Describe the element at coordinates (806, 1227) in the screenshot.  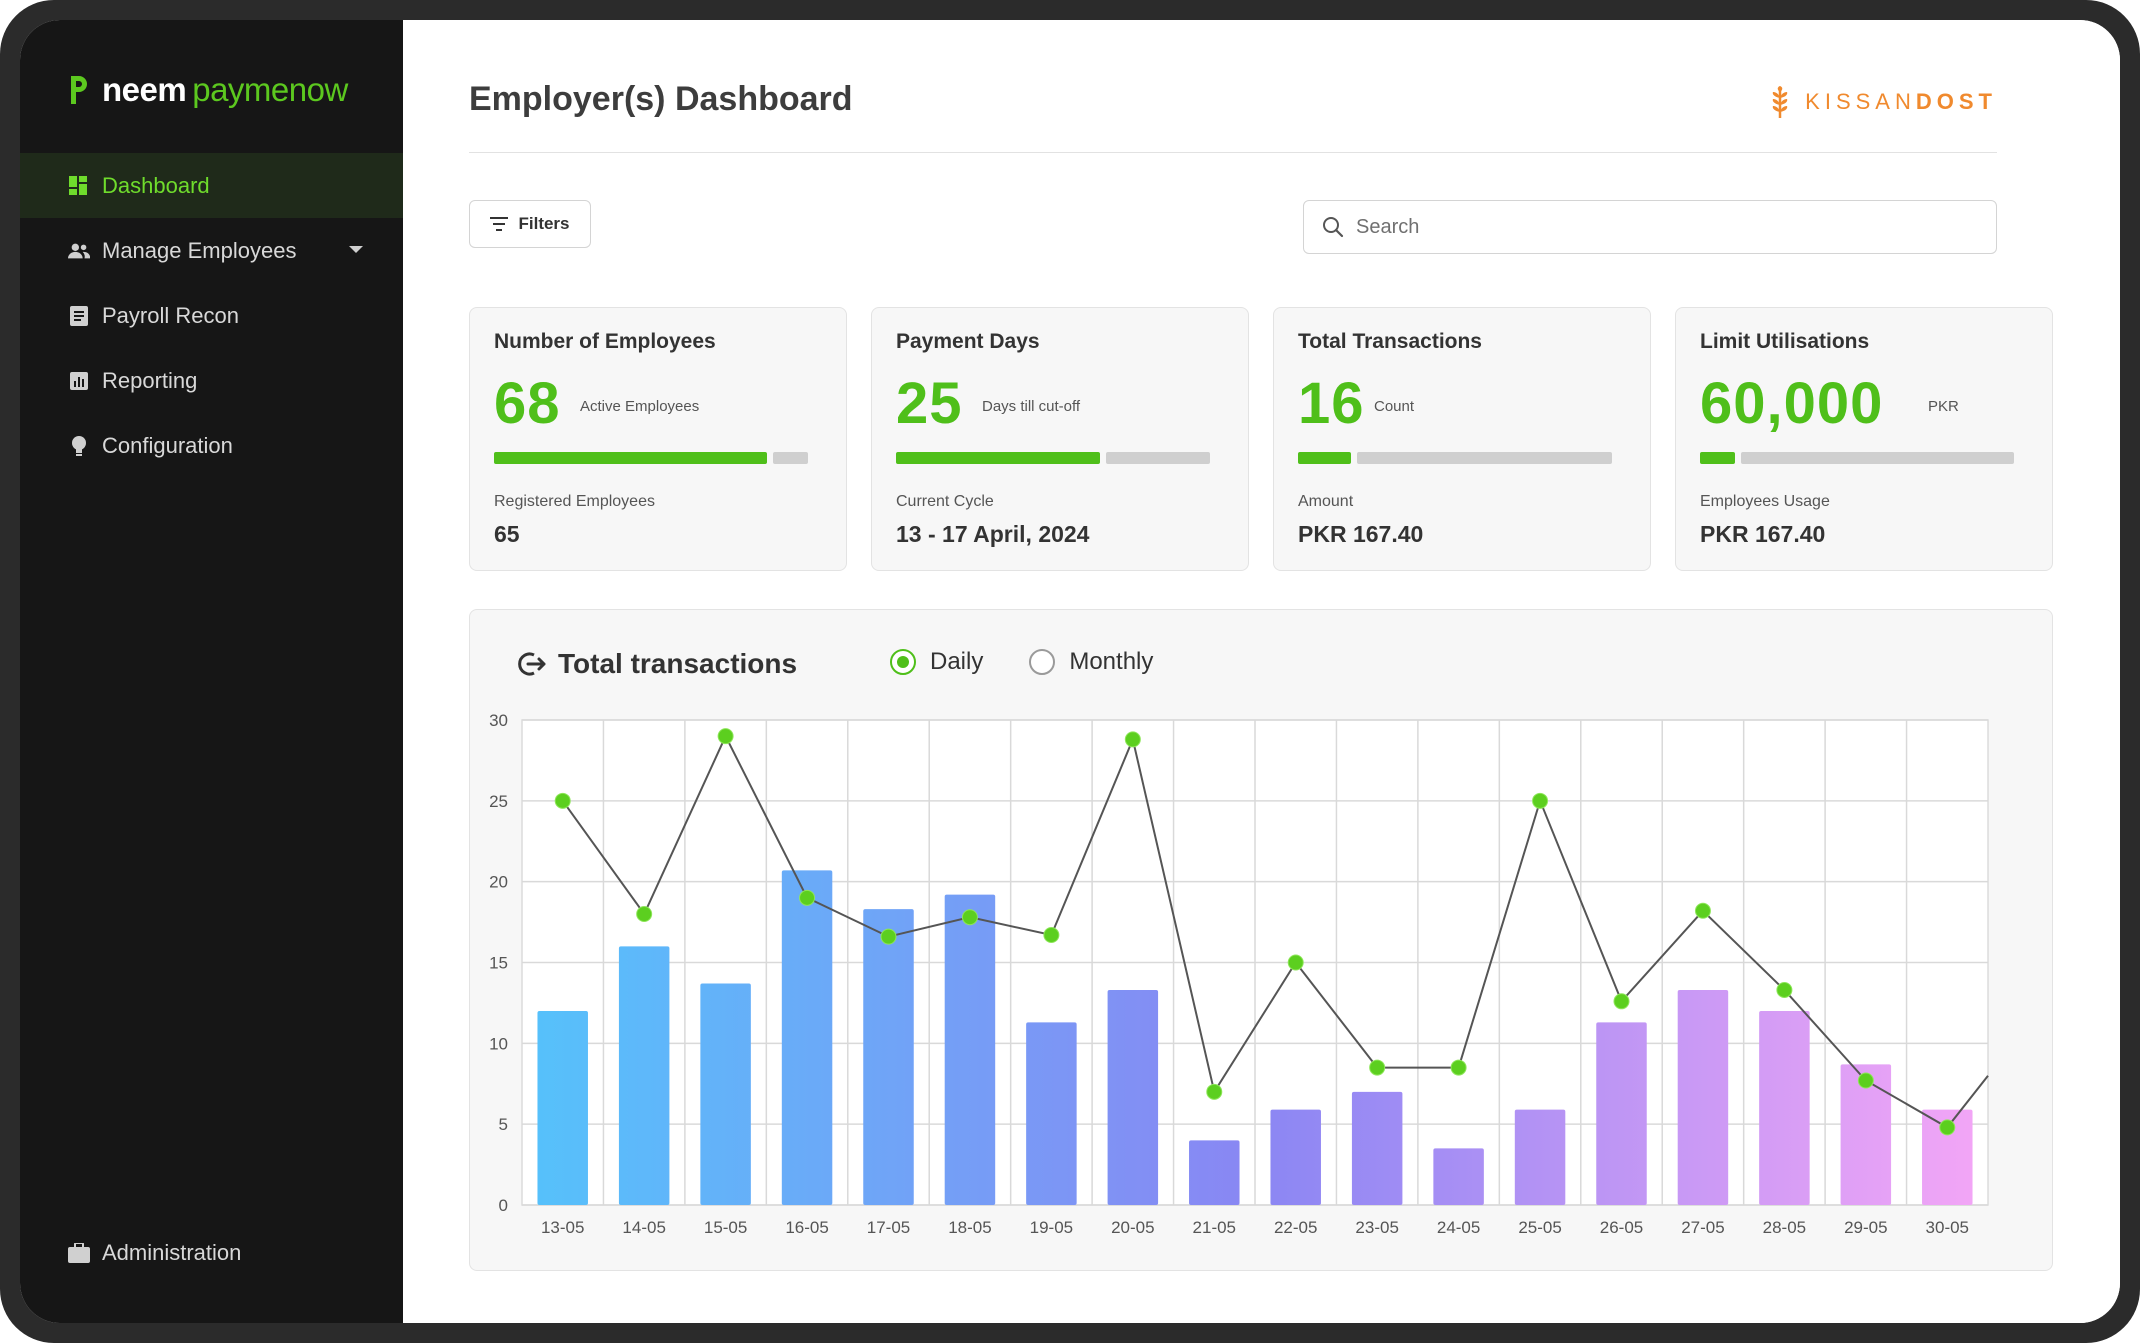
I see `x-tick-label: 16-05` at that location.